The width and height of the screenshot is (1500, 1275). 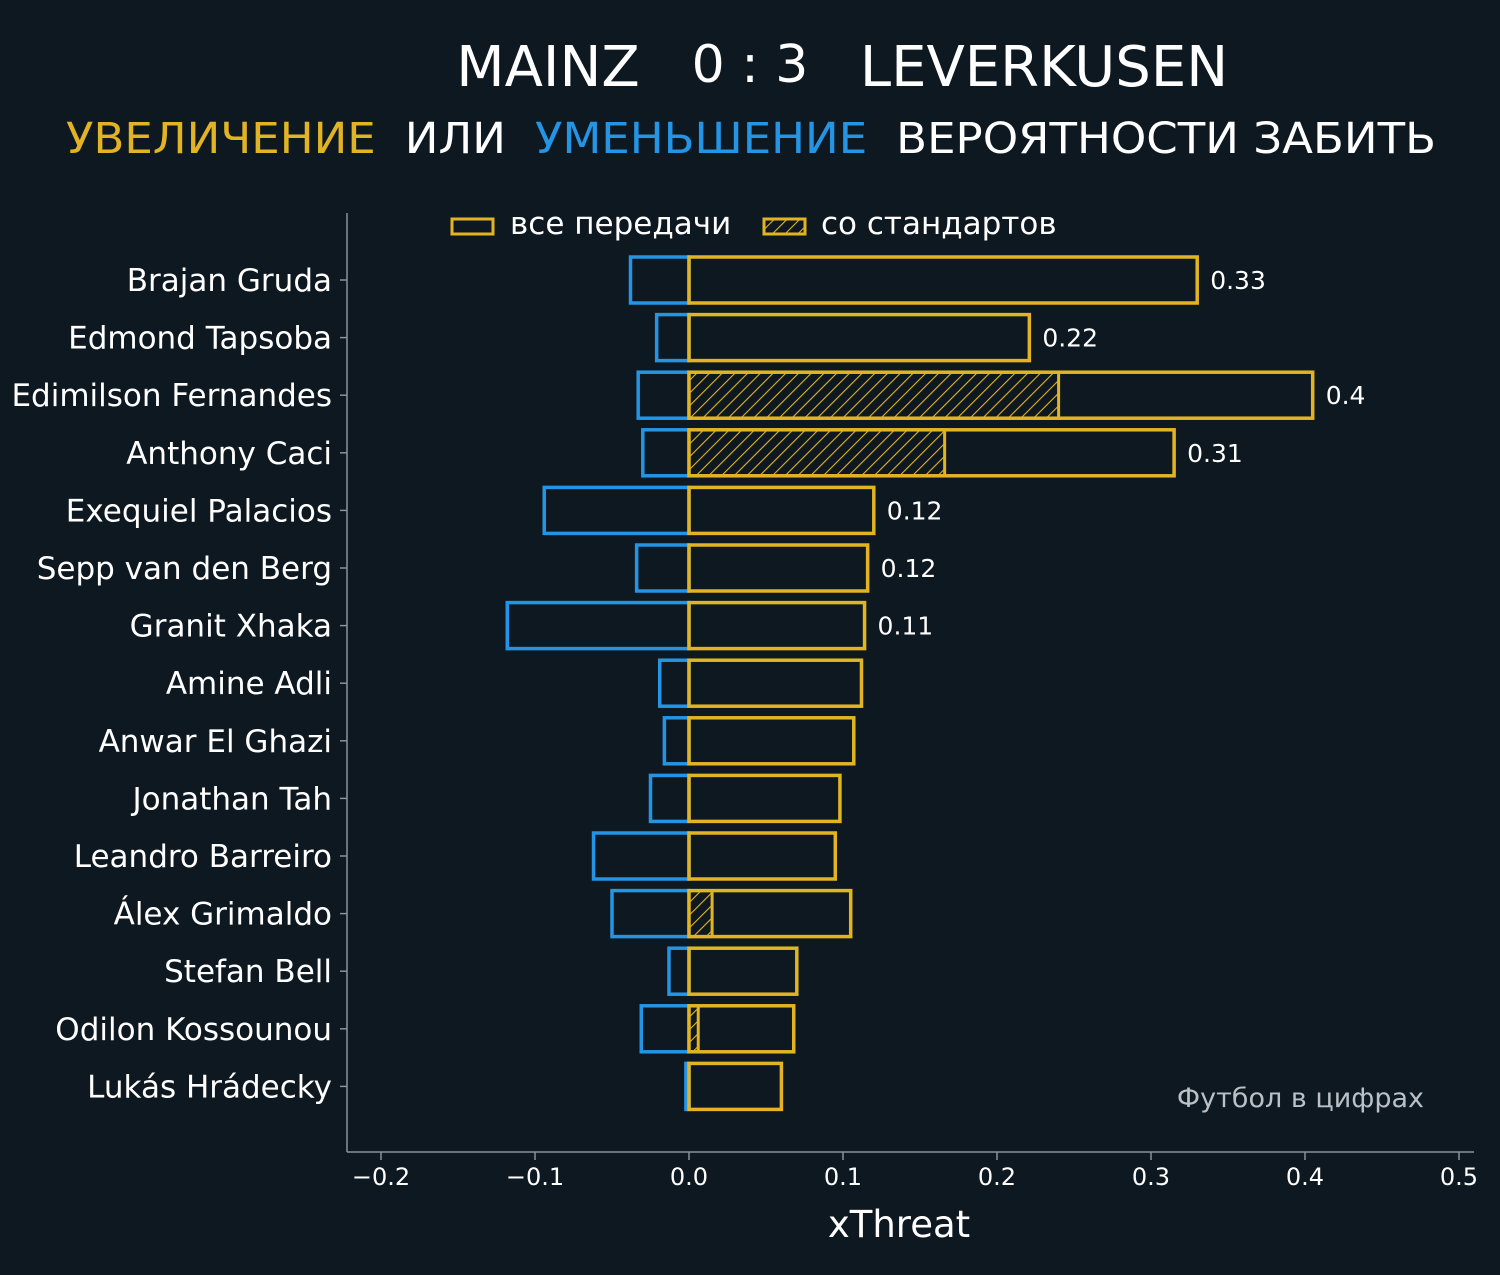 What do you see at coordinates (455, 139) in the screenshot?
I see `subtitle-or: ИЛИ` at bounding box center [455, 139].